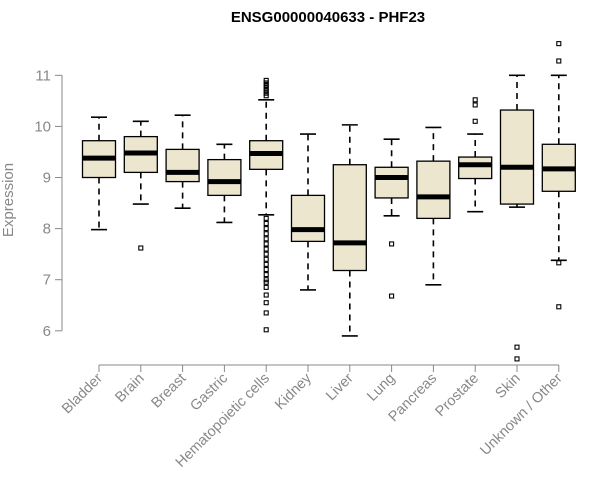 The image size is (600, 500). I want to click on y-tick-label: 6, so click(47, 331).